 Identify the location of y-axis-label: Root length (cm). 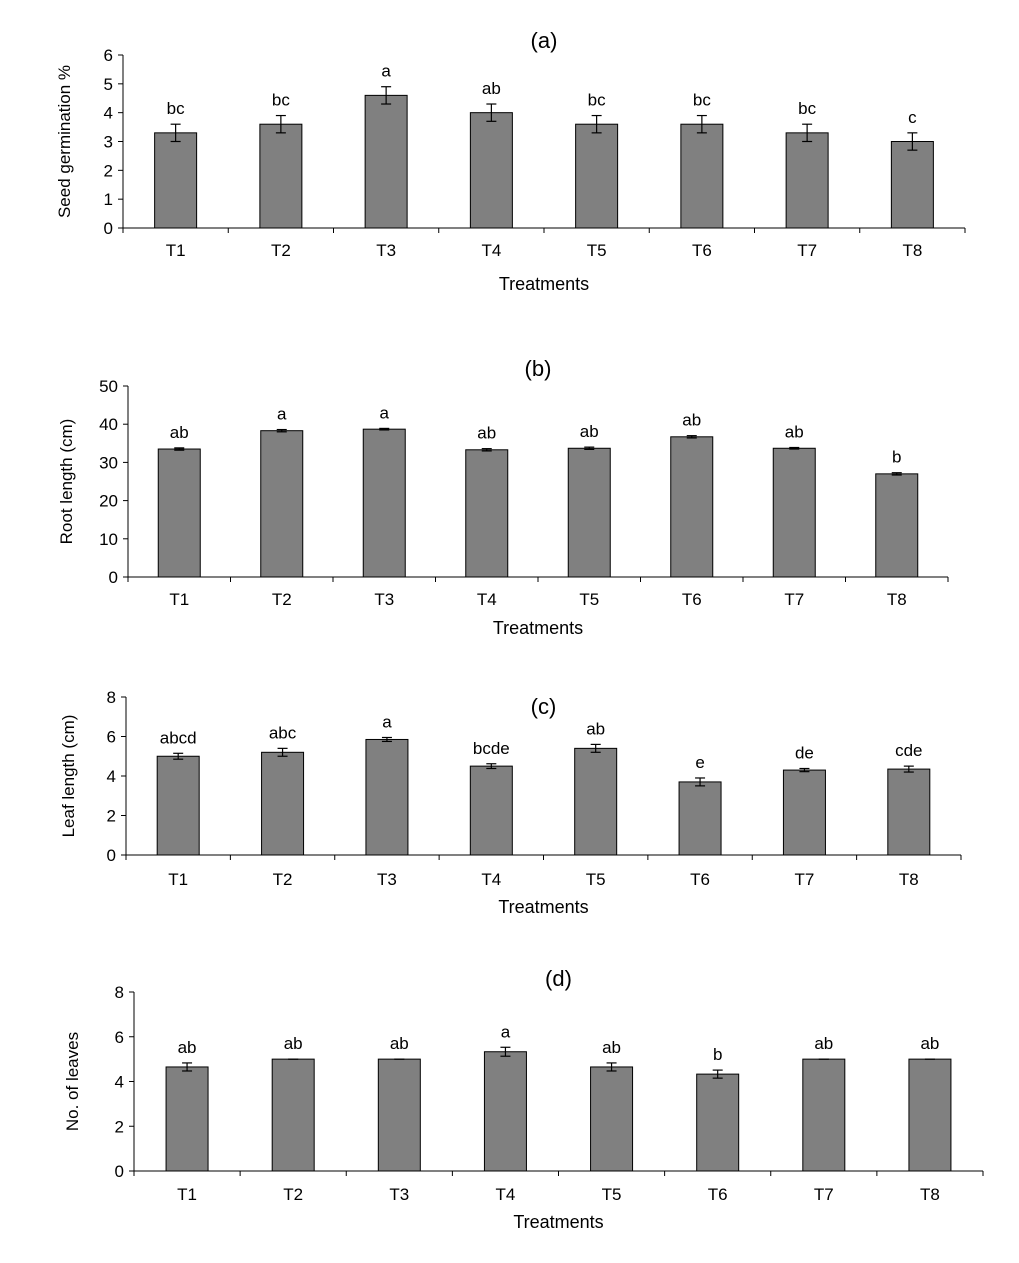
(66, 482).